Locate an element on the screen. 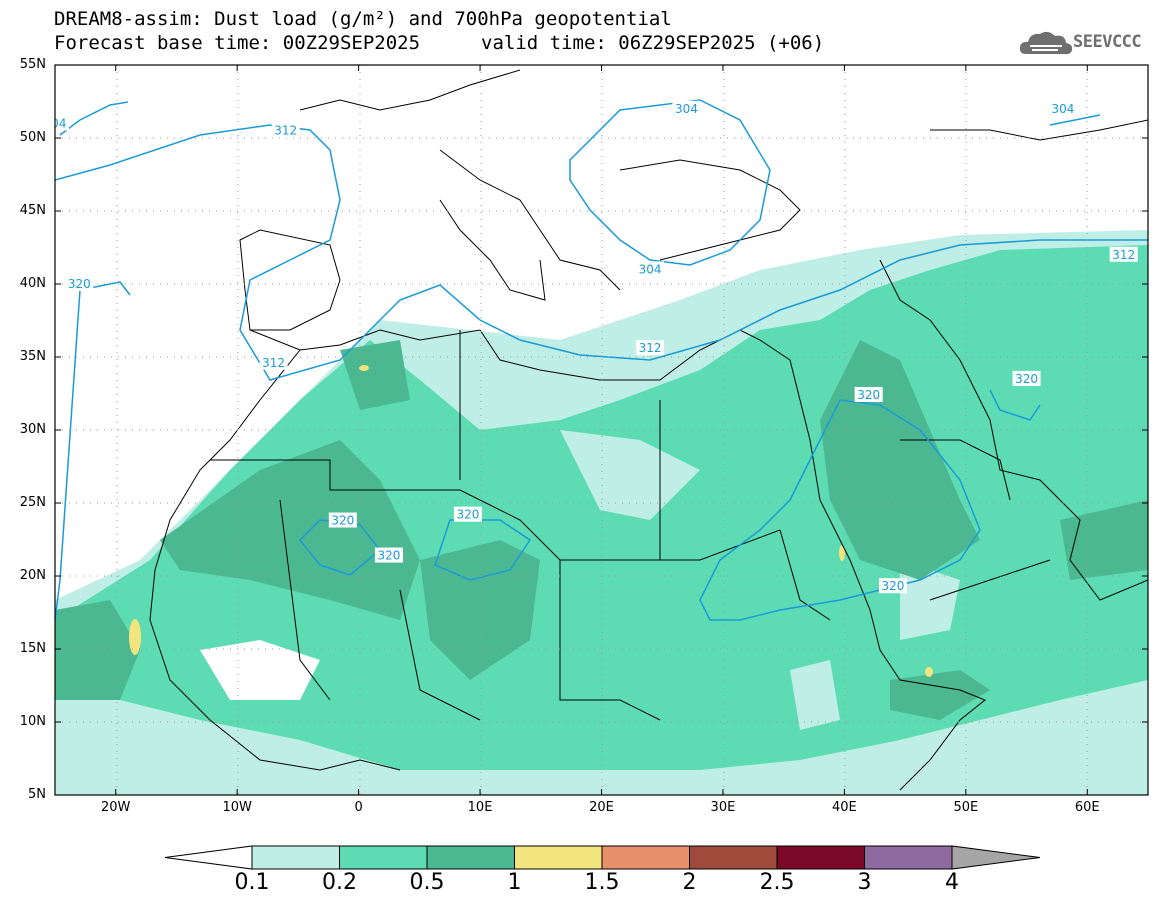 The width and height of the screenshot is (1165, 907). seevccc-logo: SEEVCCC is located at coordinates (1088, 43).